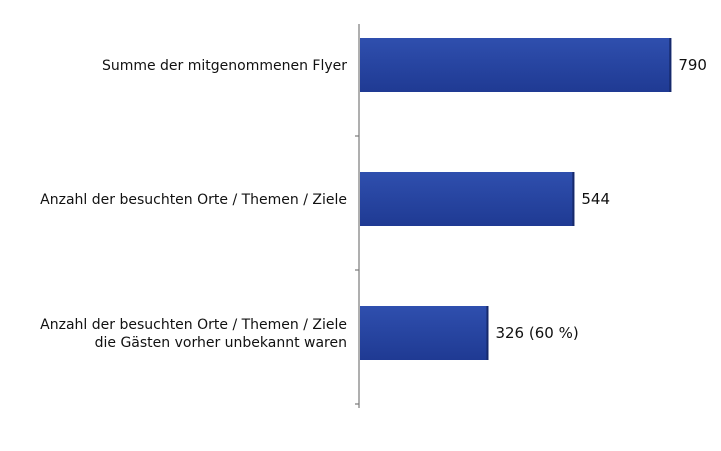  What do you see at coordinates (221, 343) in the screenshot?
I see `category-label-line: die Gästen vorher unbekannt waren` at bounding box center [221, 343].